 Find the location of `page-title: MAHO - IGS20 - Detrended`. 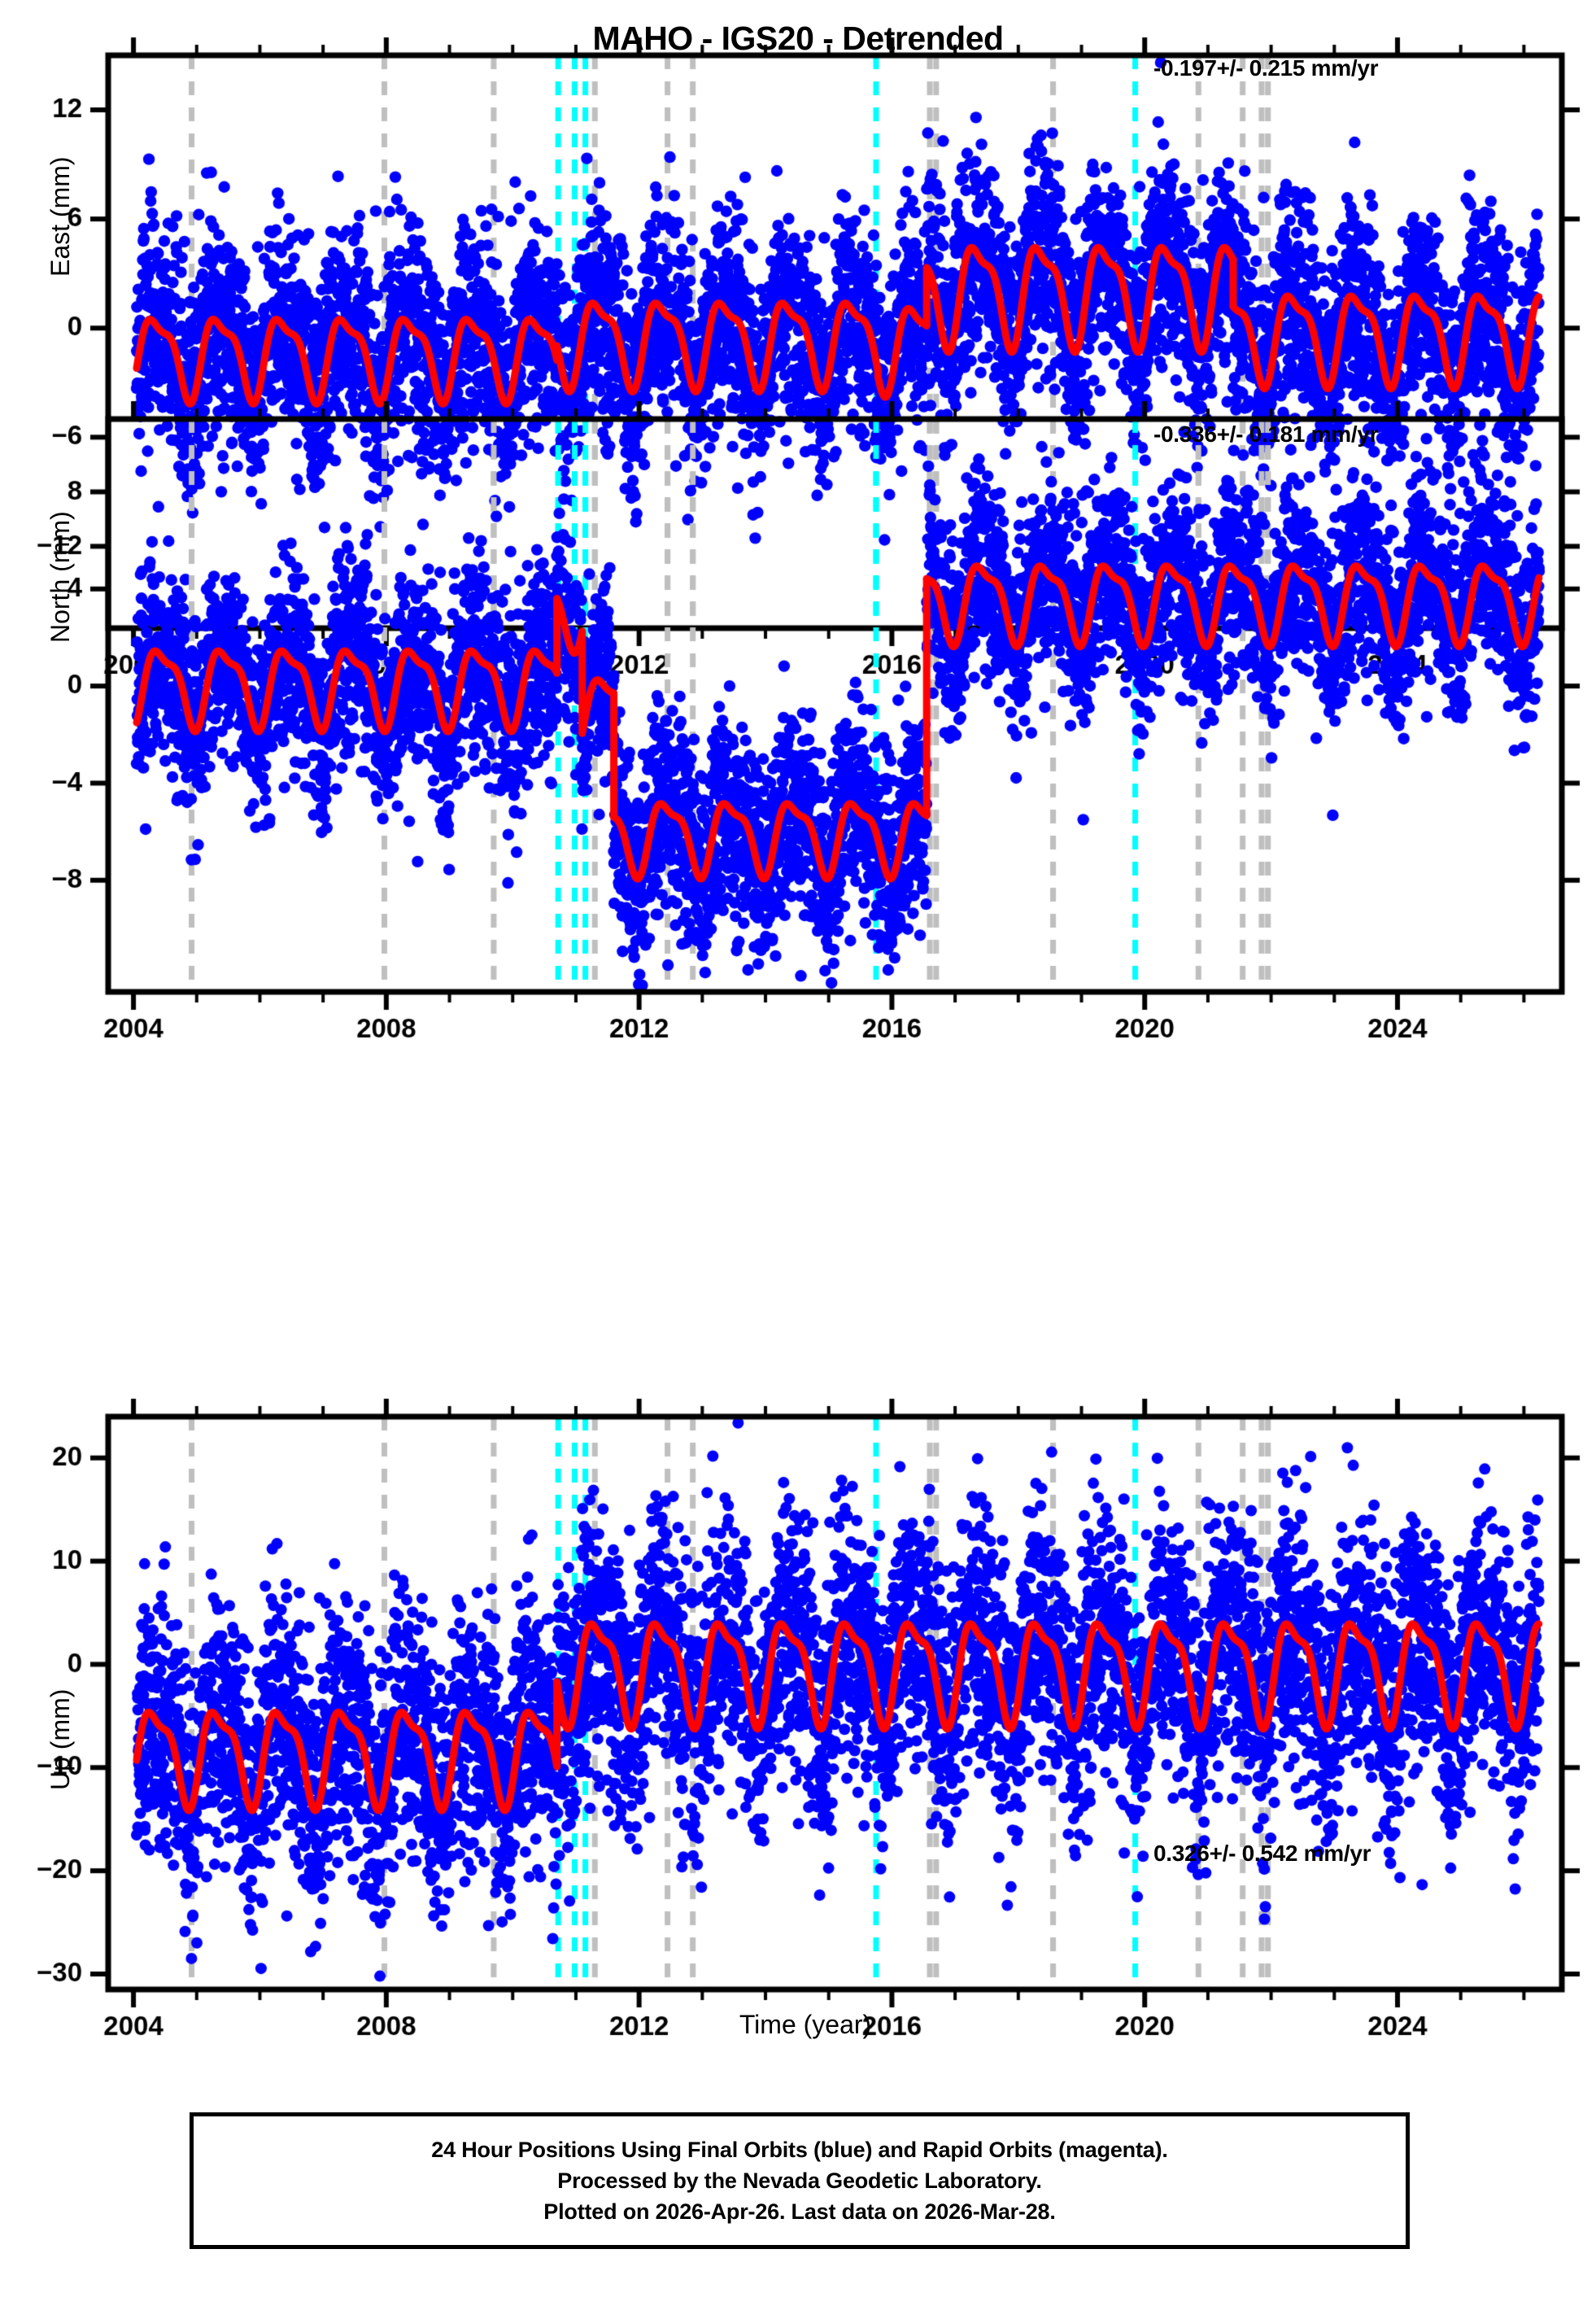

page-title: MAHO - IGS20 - Detrended is located at coordinates (798, 38).